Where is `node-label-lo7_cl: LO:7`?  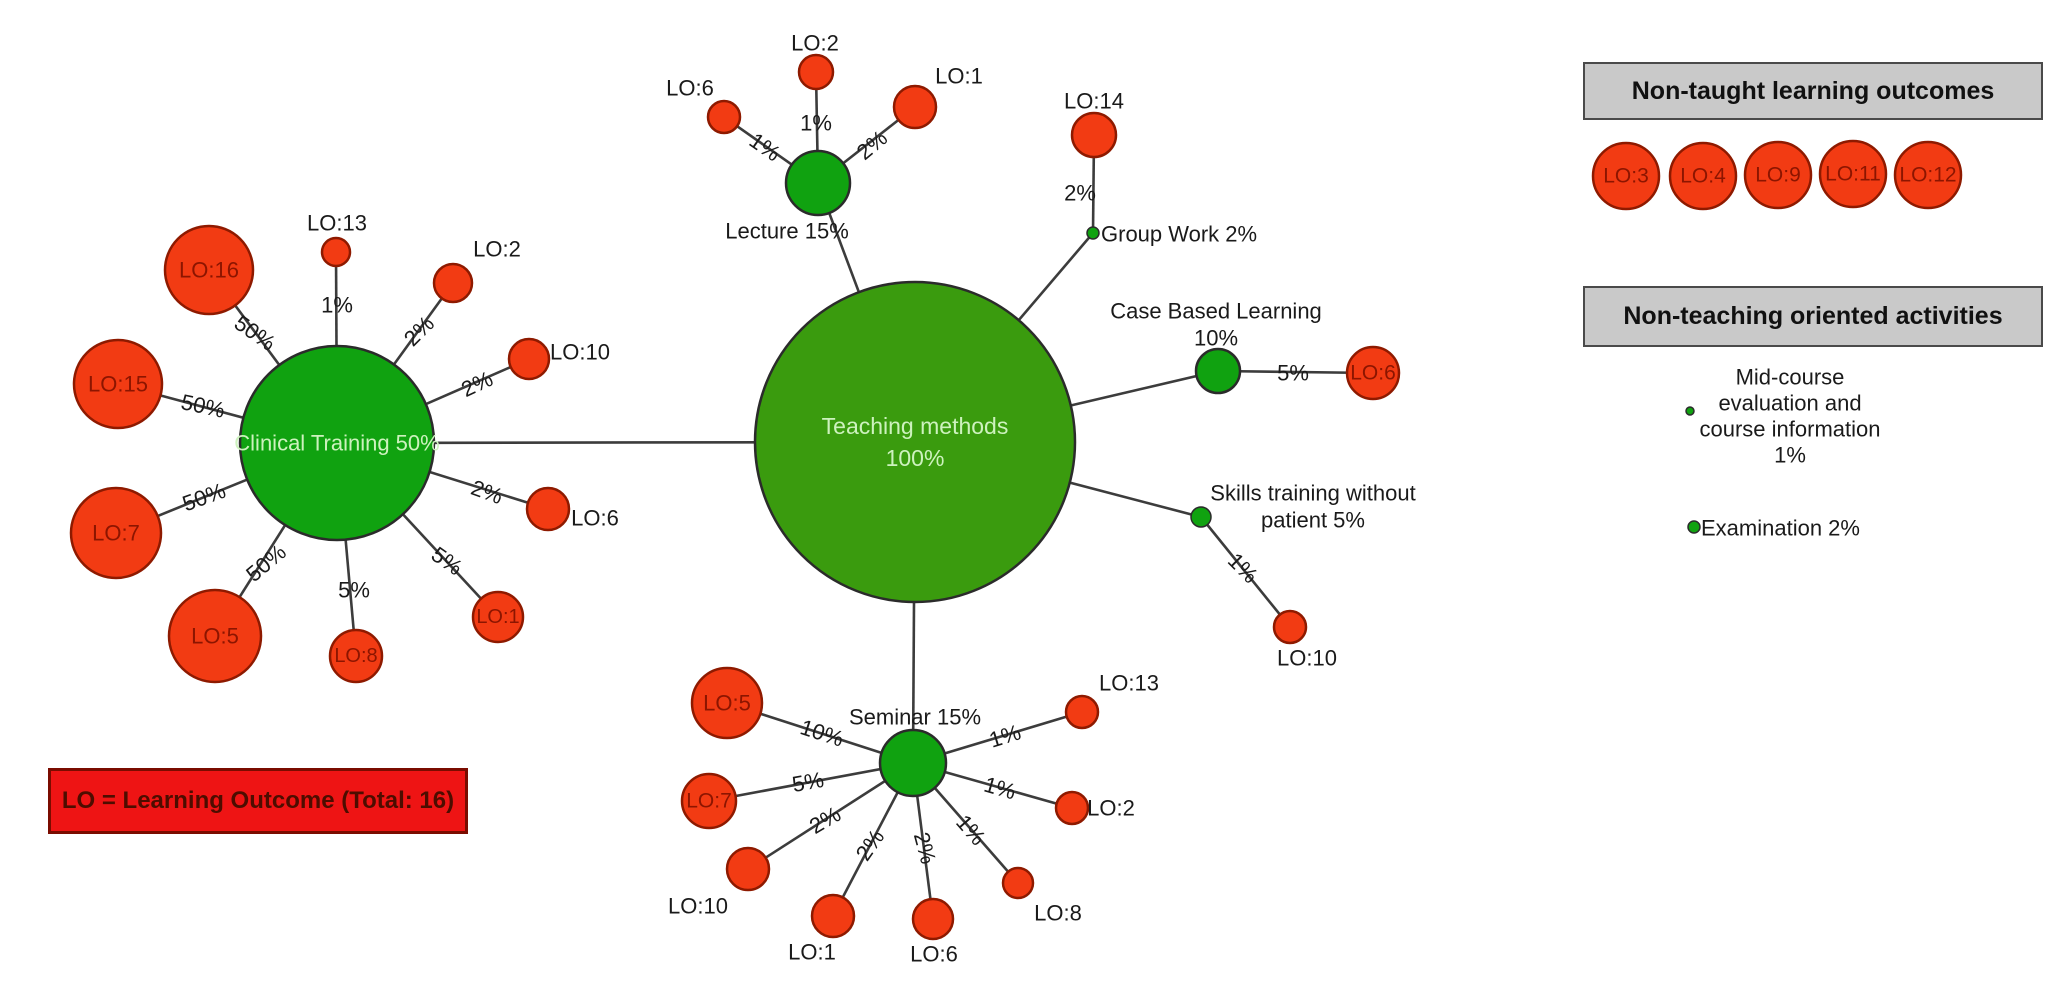
node-label-lo7_cl: LO:7 is located at coordinates (116, 533).